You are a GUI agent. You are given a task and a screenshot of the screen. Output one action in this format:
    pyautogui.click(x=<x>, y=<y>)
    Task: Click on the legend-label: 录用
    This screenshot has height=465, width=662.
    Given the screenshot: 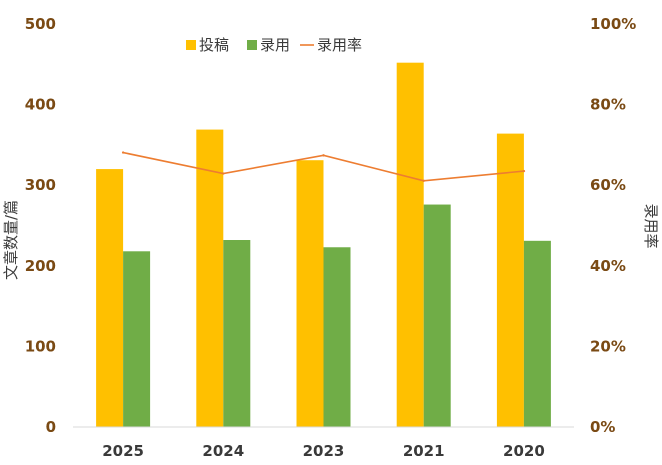 What is the action you would take?
    pyautogui.click(x=275, y=45)
    